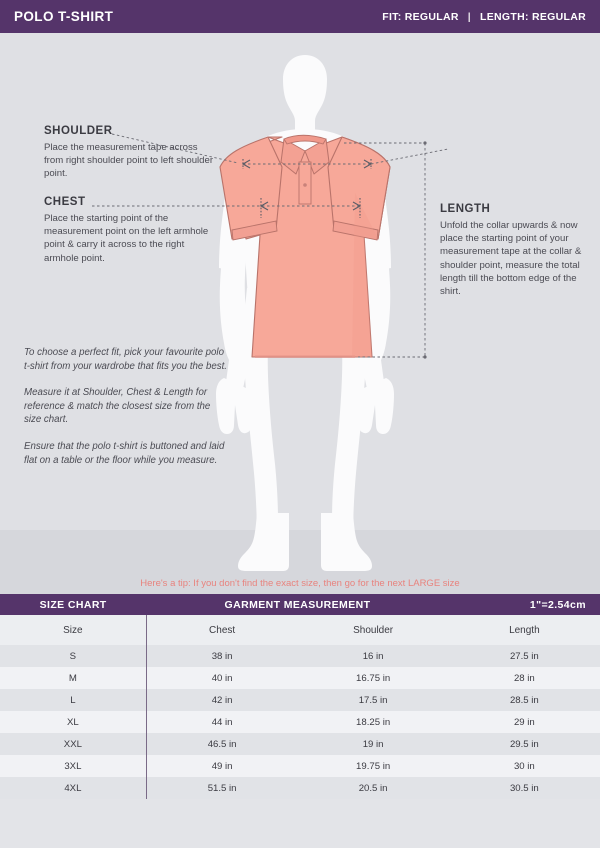 This screenshot has width=600, height=848. I want to click on cell-length: 28 in, so click(524, 678).